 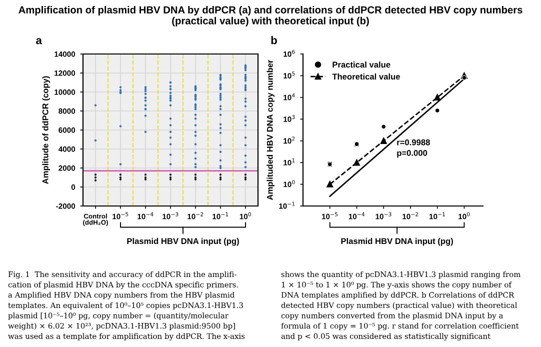 What do you see at coordinates (274, 40) in the screenshot?
I see `chart-subtitle: b` at bounding box center [274, 40].